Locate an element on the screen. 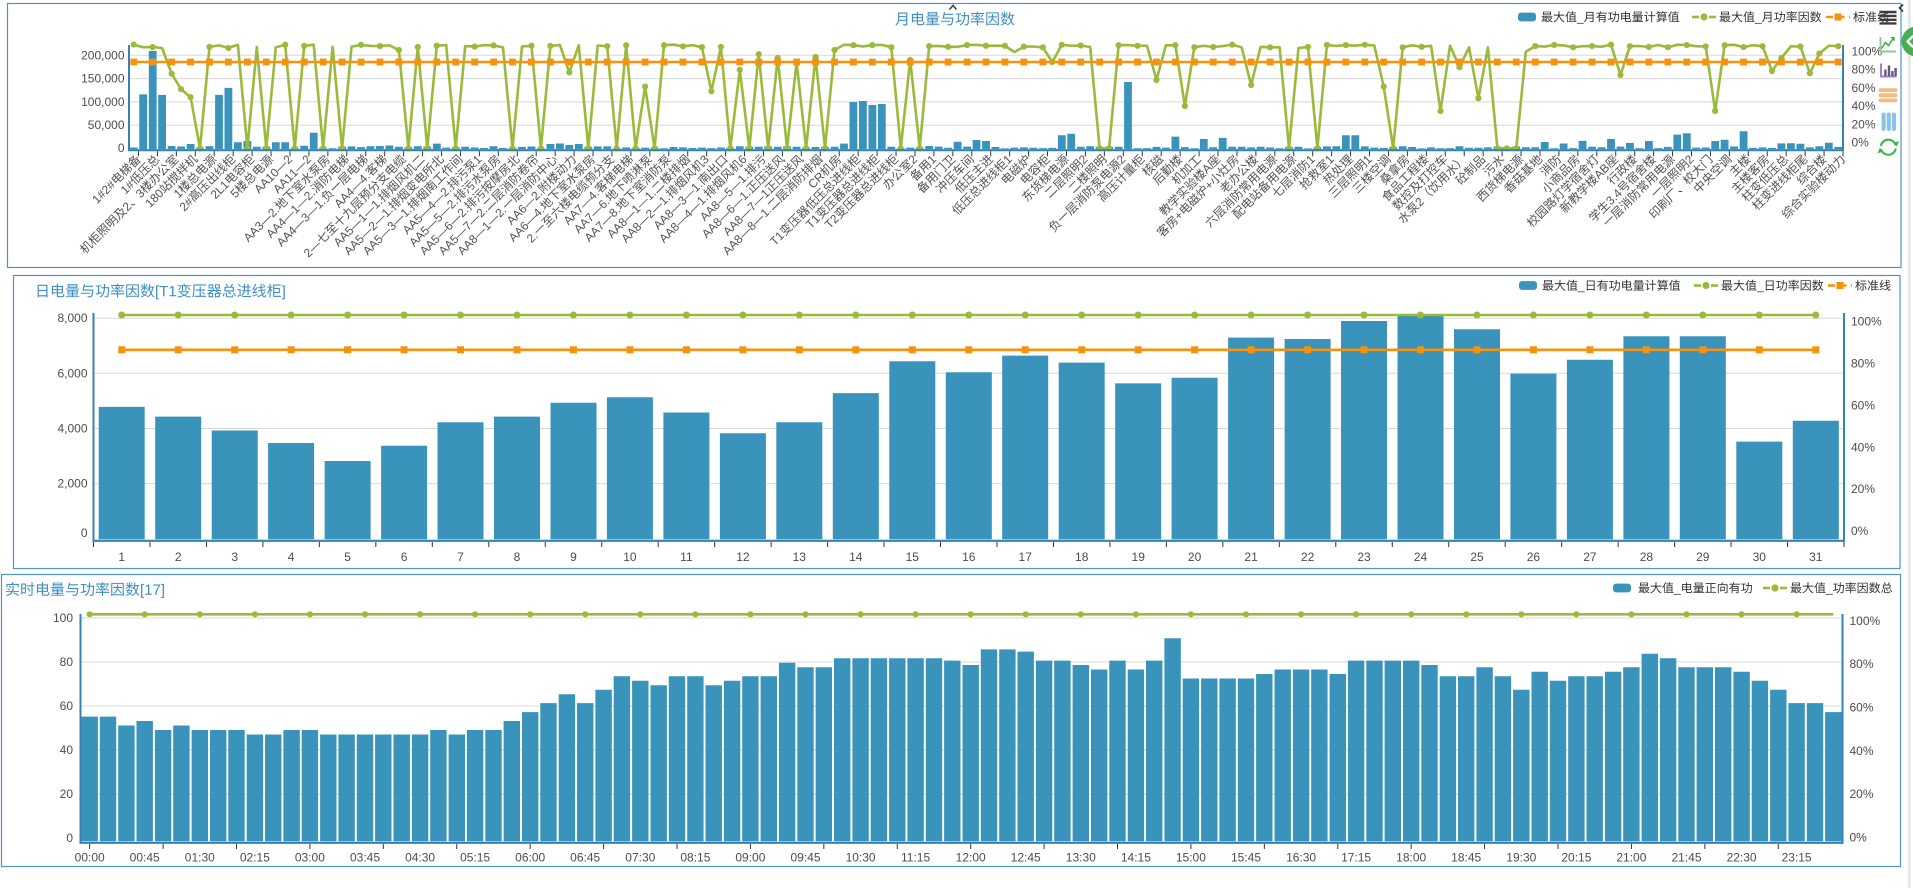  svg-text: 24 is located at coordinates (1421, 557).